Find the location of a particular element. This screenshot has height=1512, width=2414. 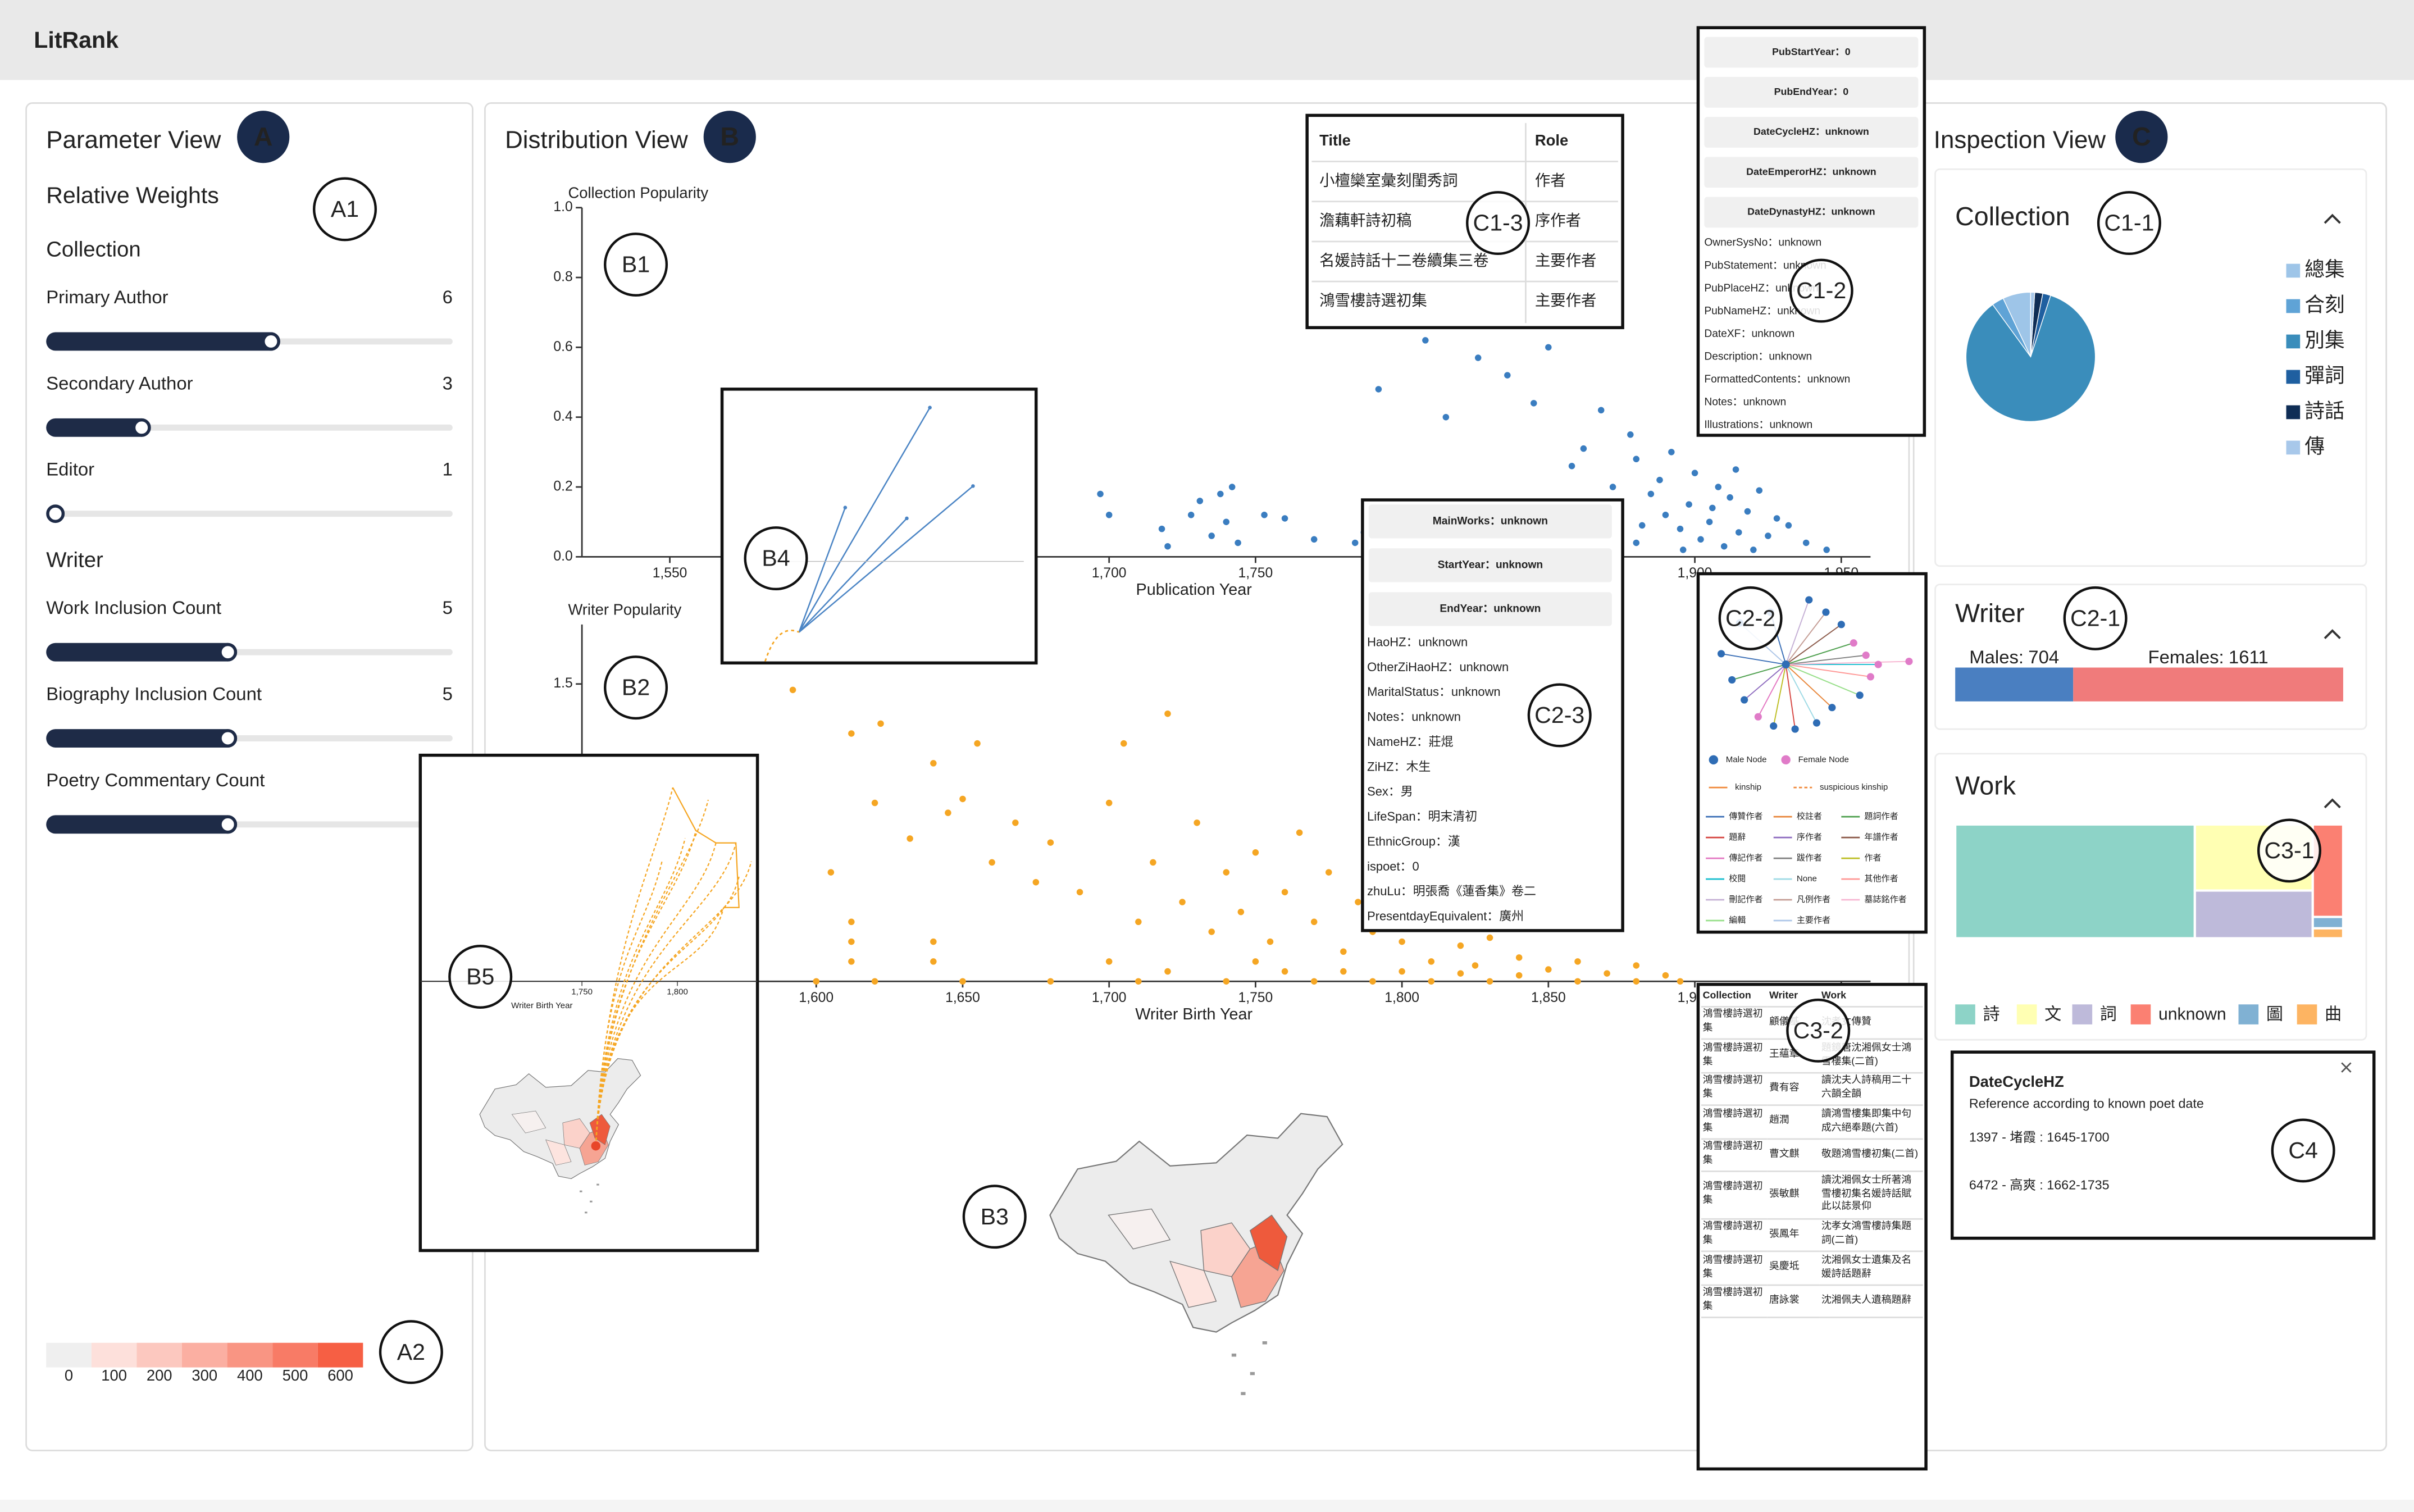

table-cell: 名媛詩話十二卷續集三卷 is located at coordinates (1403, 260).